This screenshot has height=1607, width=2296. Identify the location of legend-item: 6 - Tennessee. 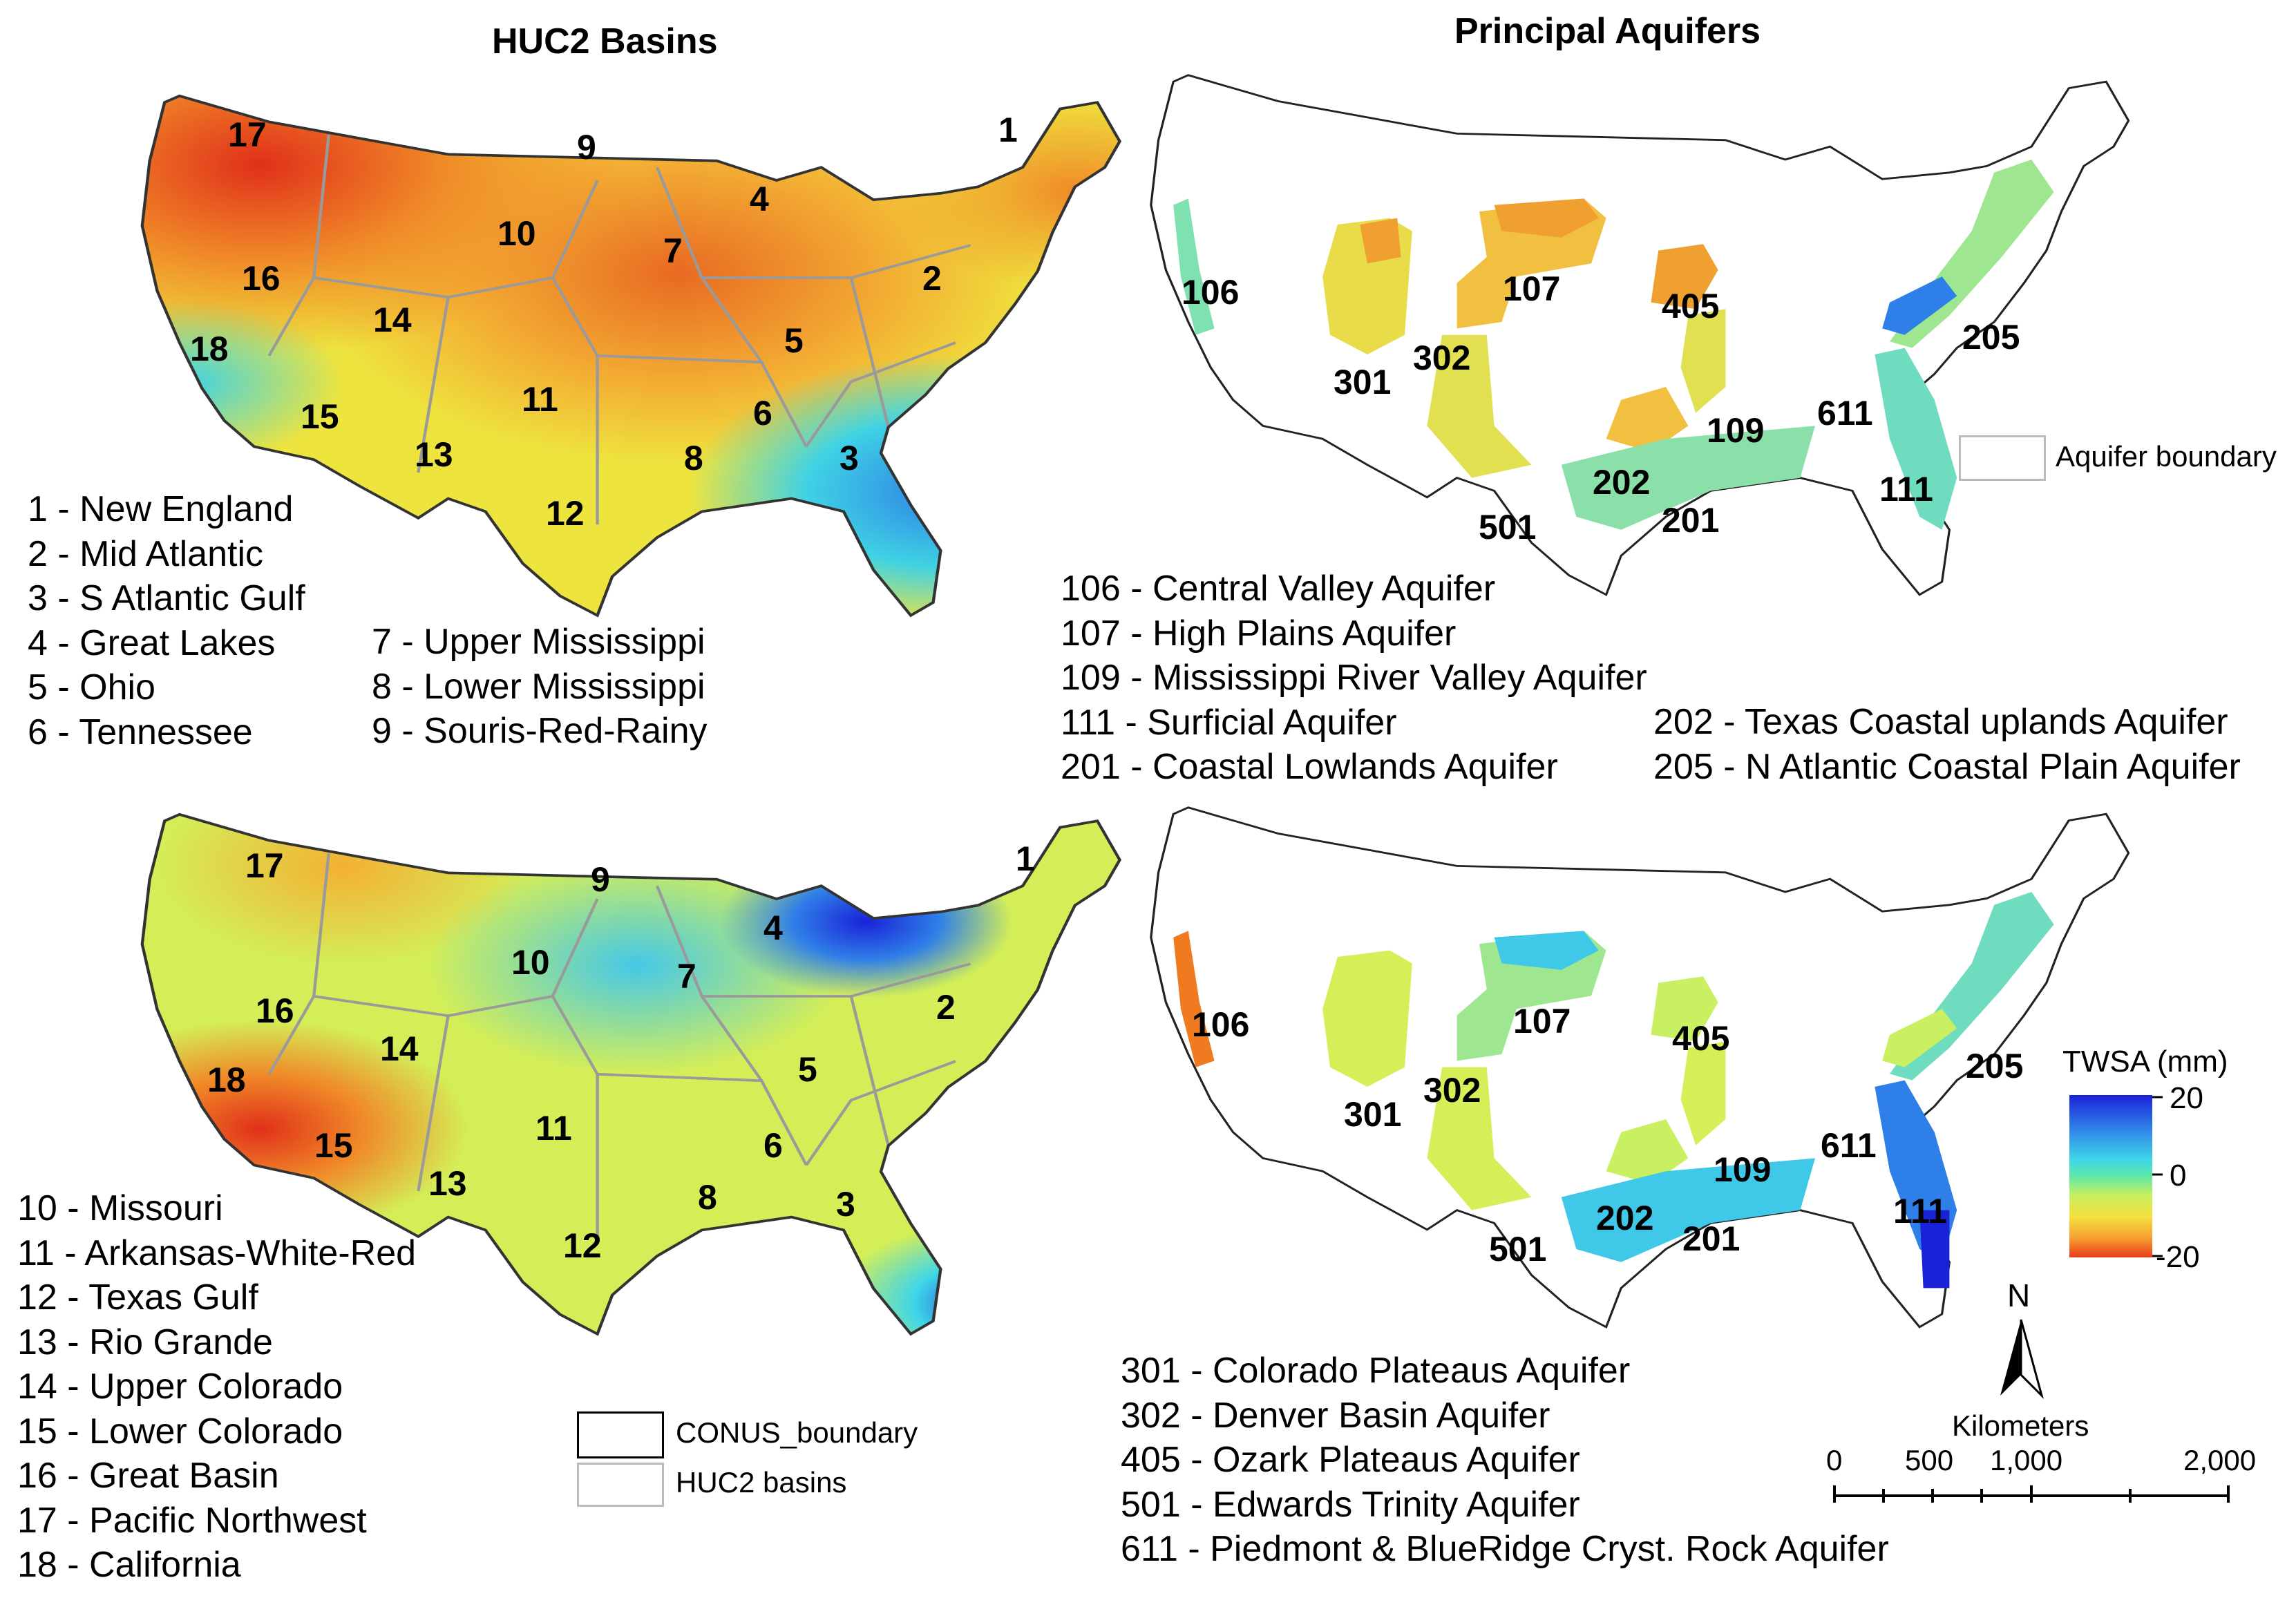
(140, 732).